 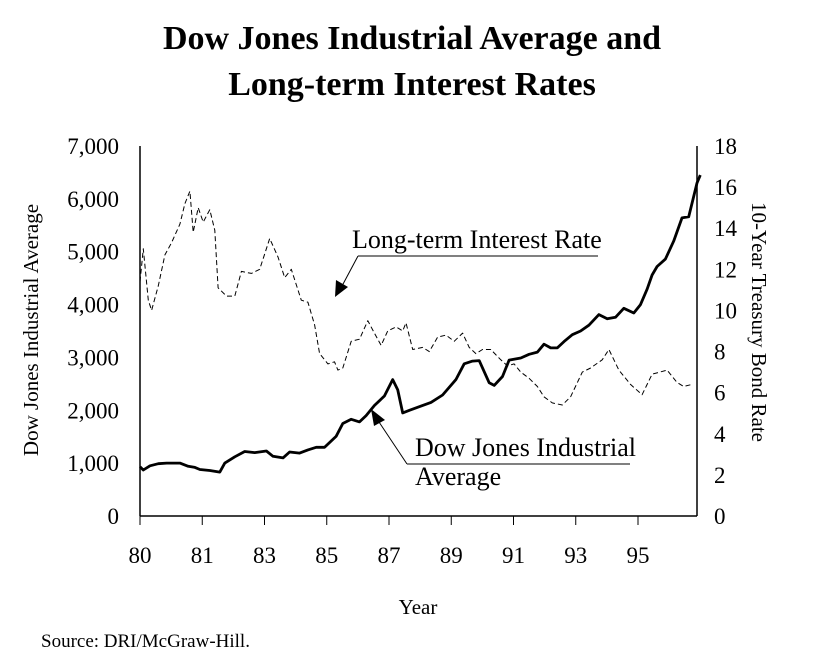 What do you see at coordinates (93, 305) in the screenshot?
I see `y-tick-label-left: 4,000` at bounding box center [93, 305].